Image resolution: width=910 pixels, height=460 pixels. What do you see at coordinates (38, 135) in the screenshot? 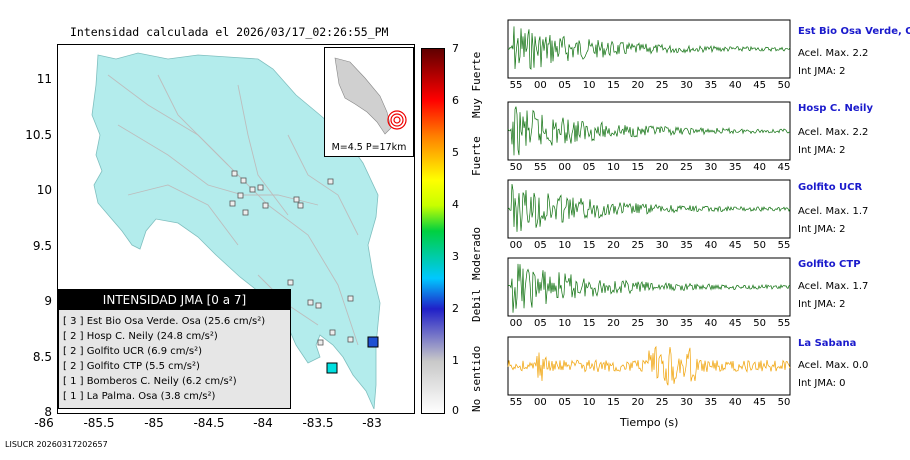
I see `y-tick: 10.5` at bounding box center [38, 135].